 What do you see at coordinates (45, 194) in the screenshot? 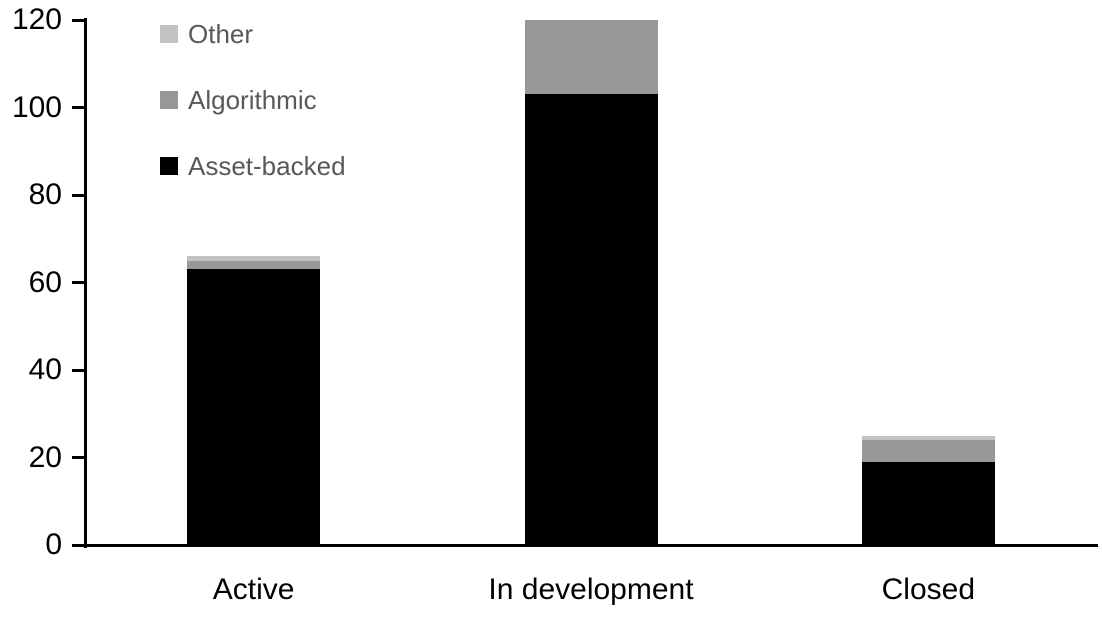
I see `y-tick-label: 80` at bounding box center [45, 194].